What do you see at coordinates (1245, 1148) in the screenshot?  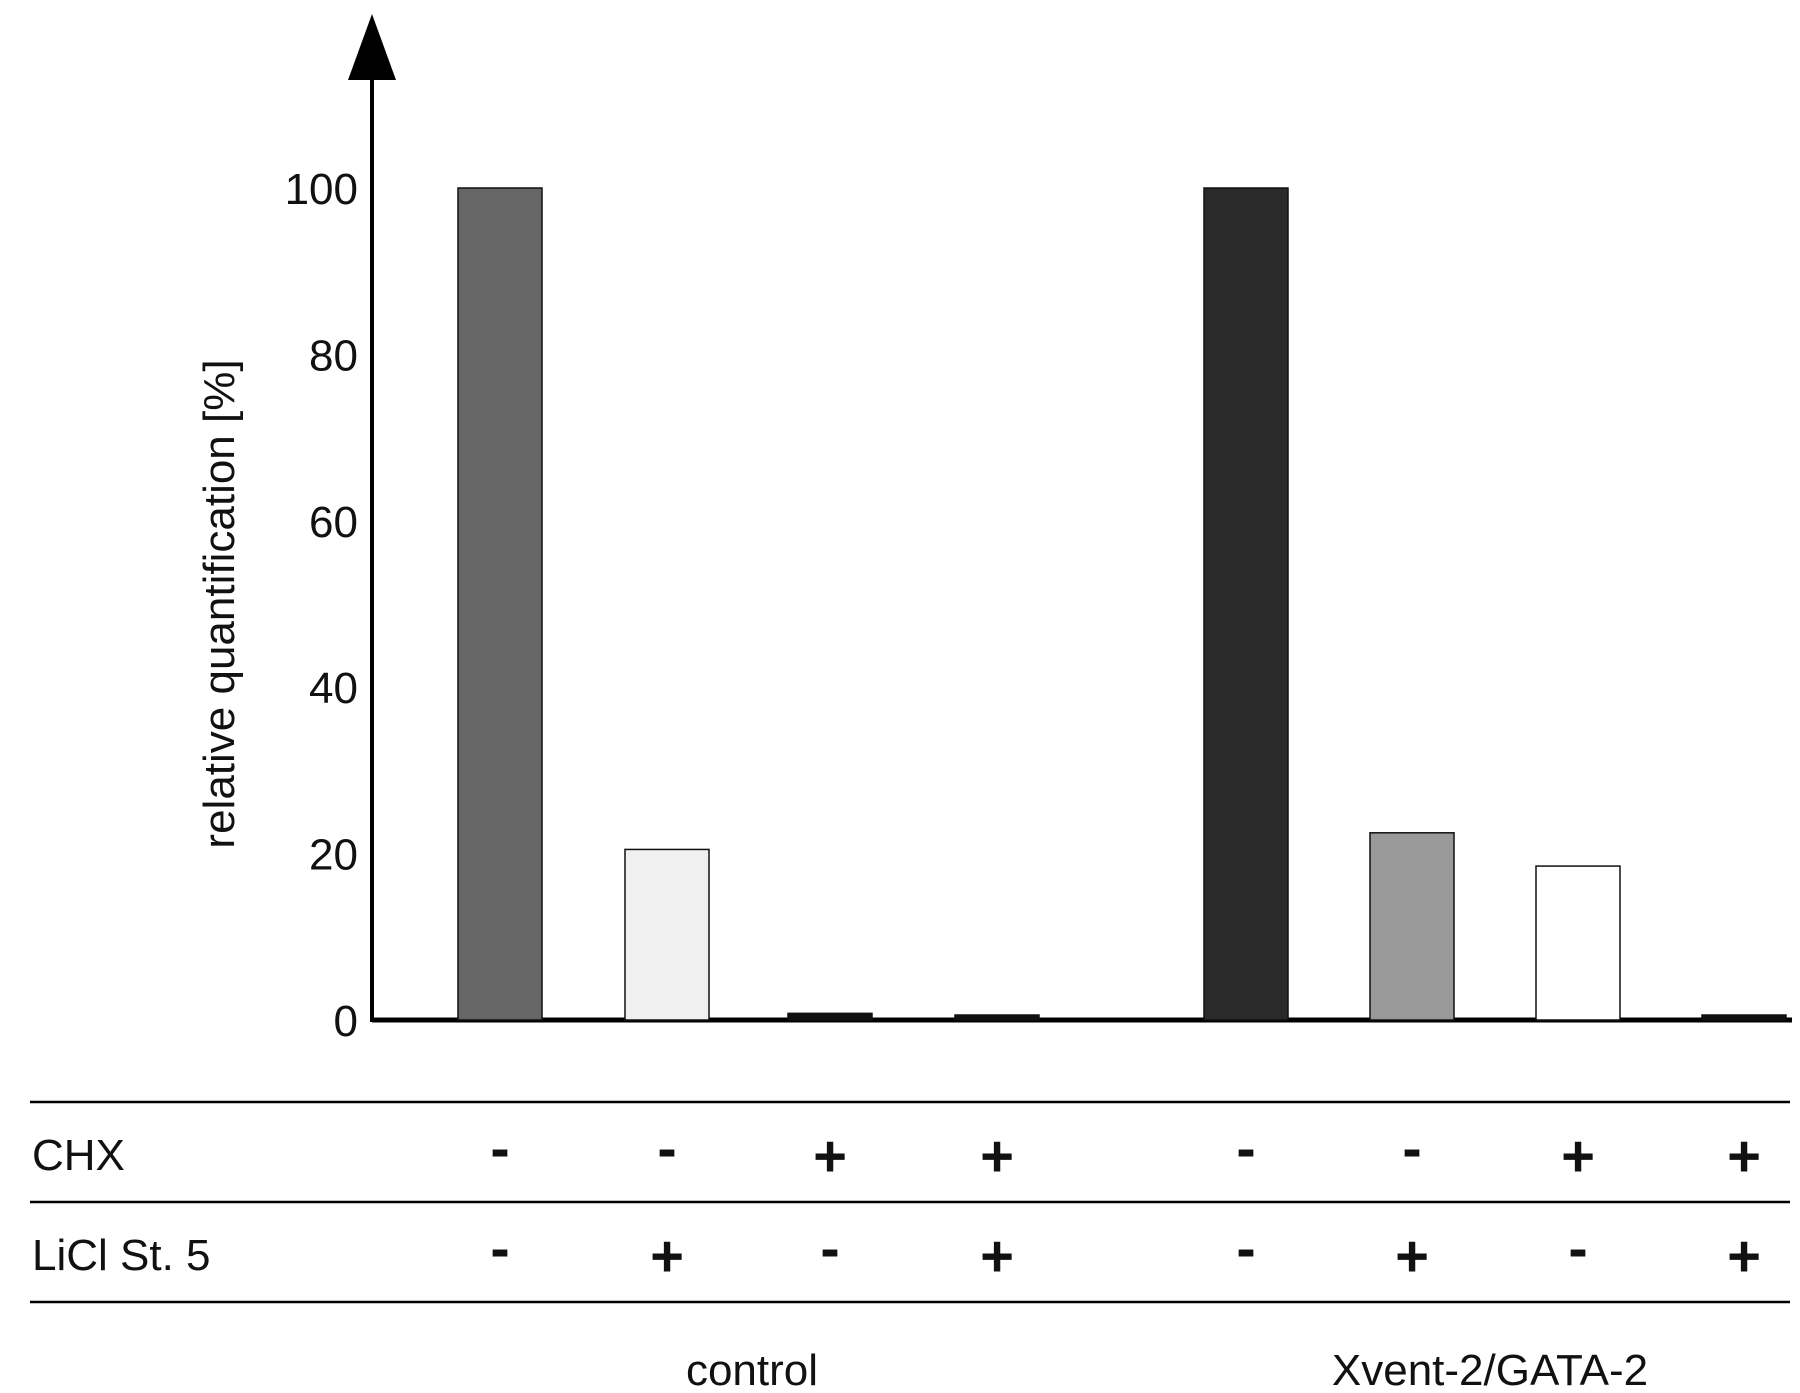 I see `condition-sign-0-4: -` at bounding box center [1245, 1148].